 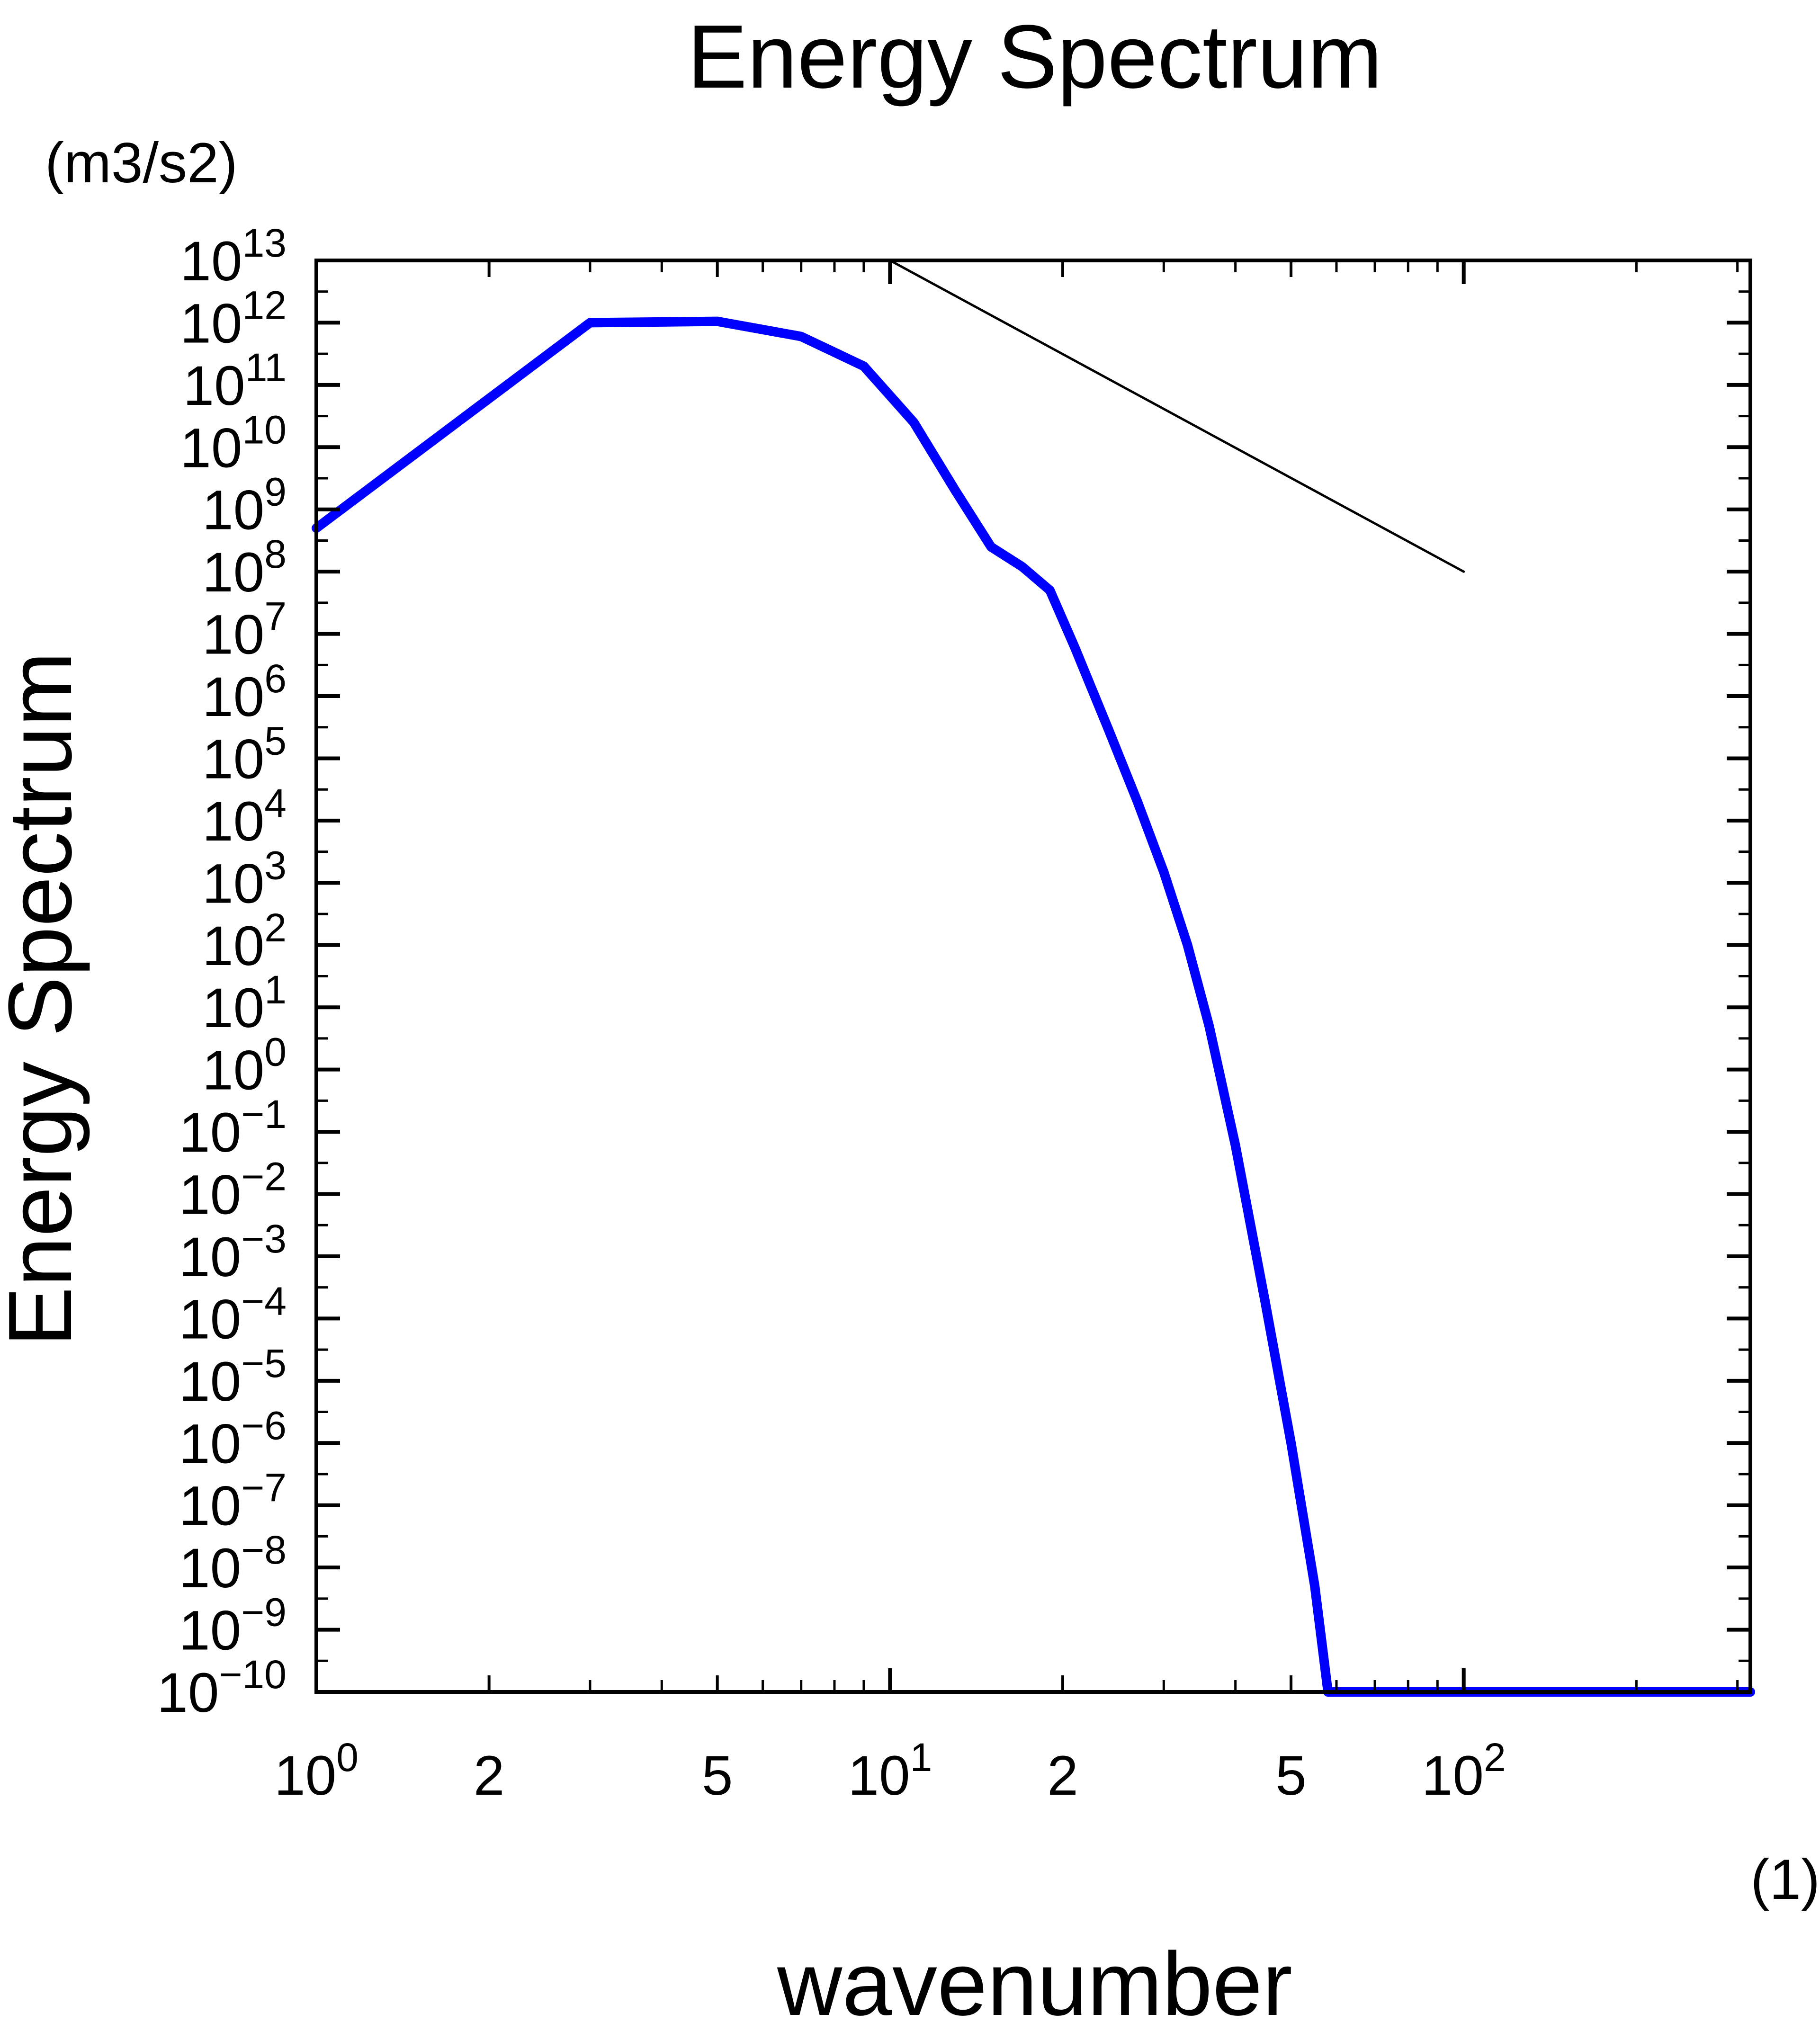 I want to click on y-tick-label: 10⁸, so click(x=244, y=568).